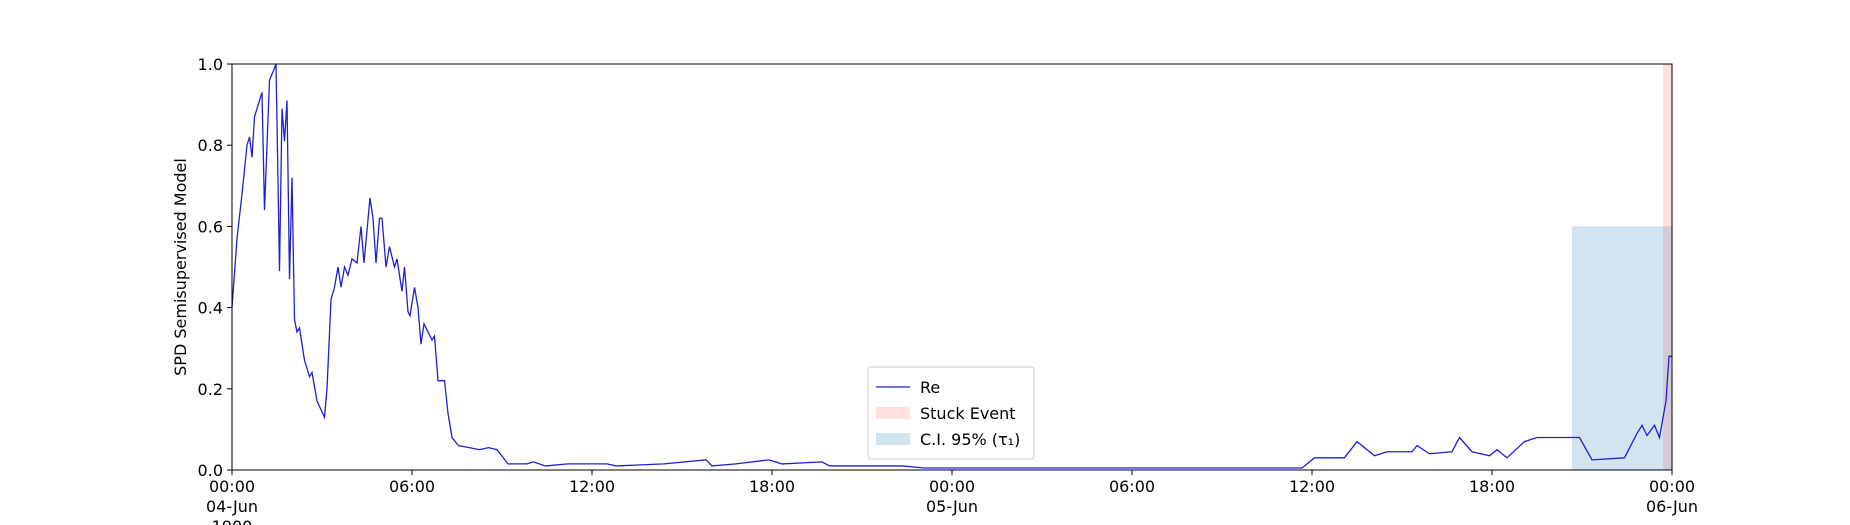  I want to click on y-tick-label: 0.8, so click(210, 145).